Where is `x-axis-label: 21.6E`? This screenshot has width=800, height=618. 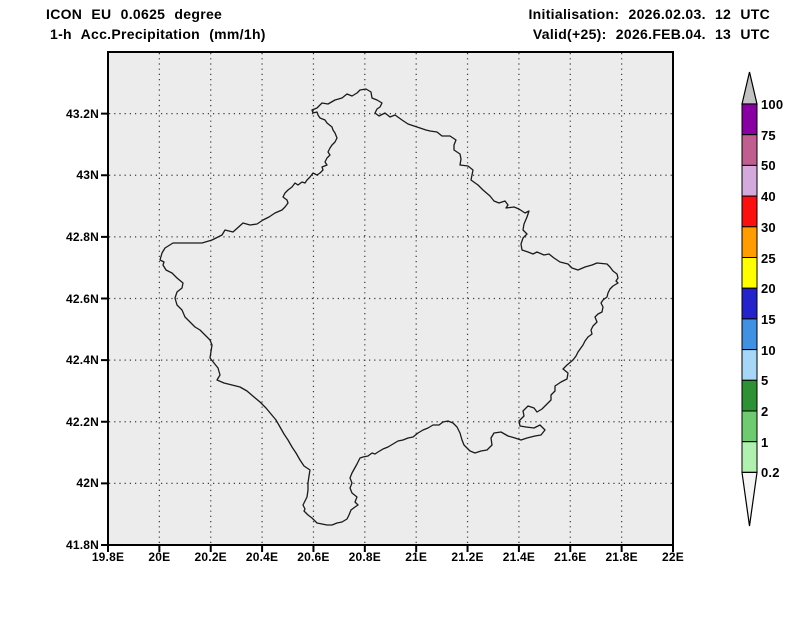 x-axis-label: 21.6E is located at coordinates (570, 557).